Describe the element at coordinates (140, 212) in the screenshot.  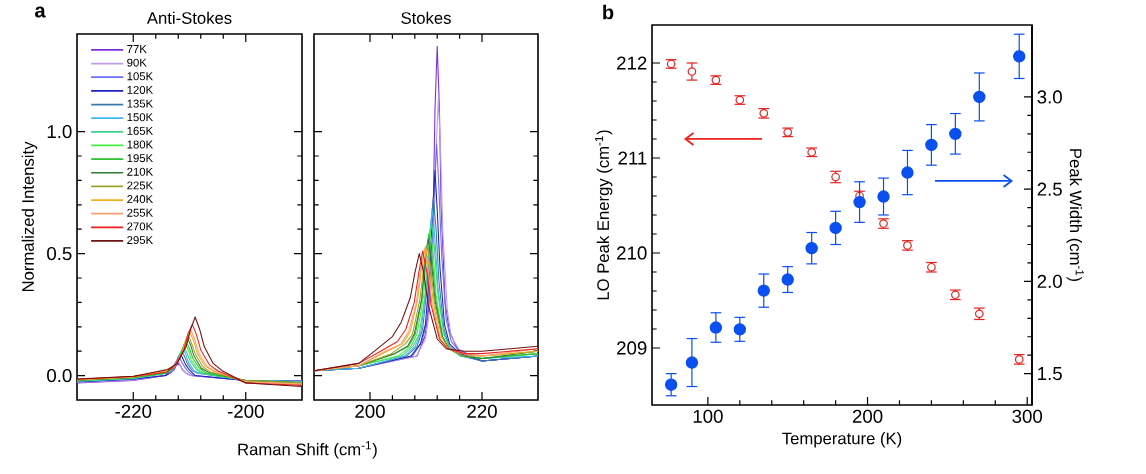
I see `legend-label: 255K` at that location.